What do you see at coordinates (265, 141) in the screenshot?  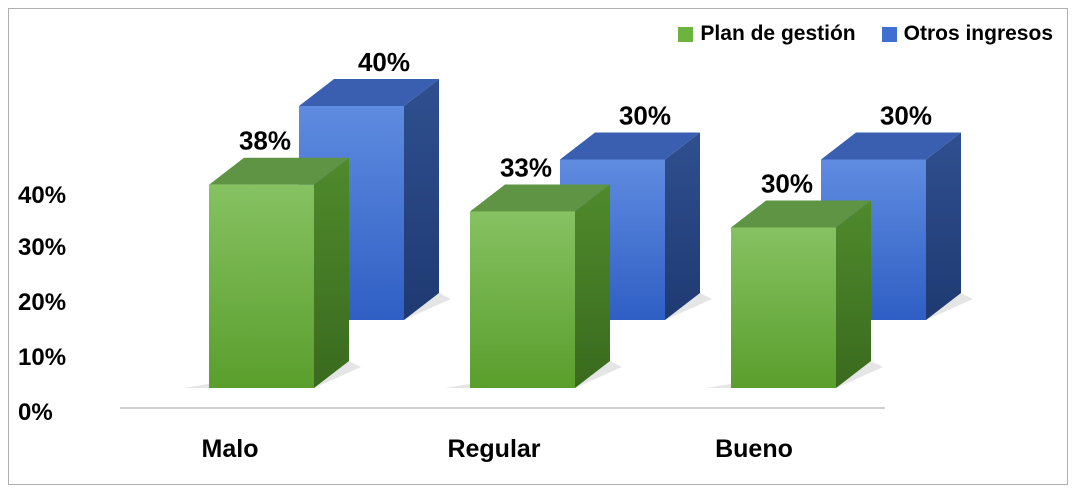 I see `data-label-plan-de-gestion: 38%` at bounding box center [265, 141].